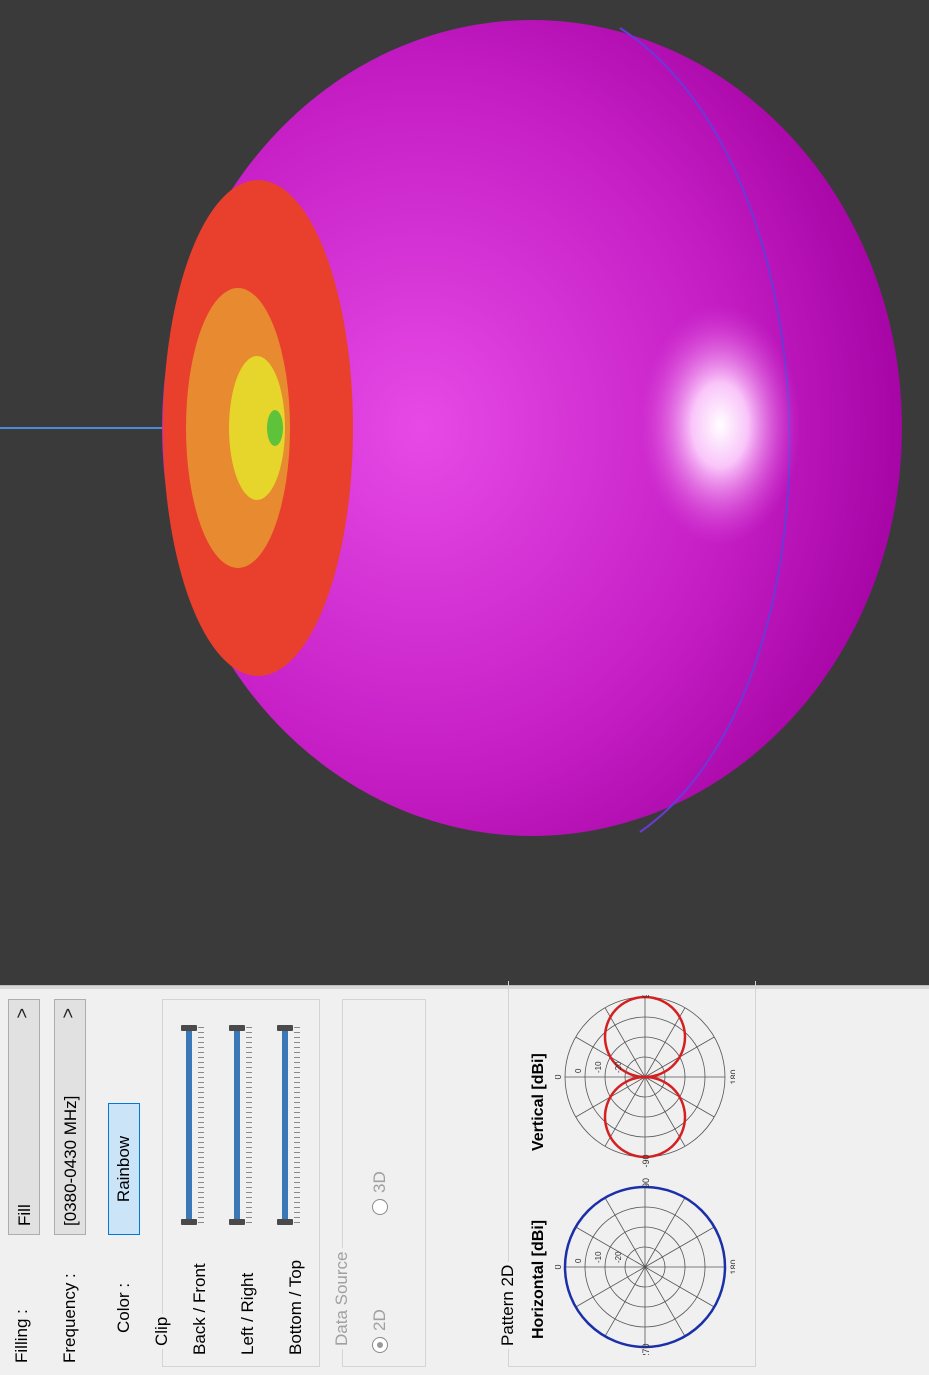 Image resolution: width=929 pixels, height=1375 pixels. What do you see at coordinates (342, 1298) in the screenshot?
I see `data-source-title: Data Source` at bounding box center [342, 1298].